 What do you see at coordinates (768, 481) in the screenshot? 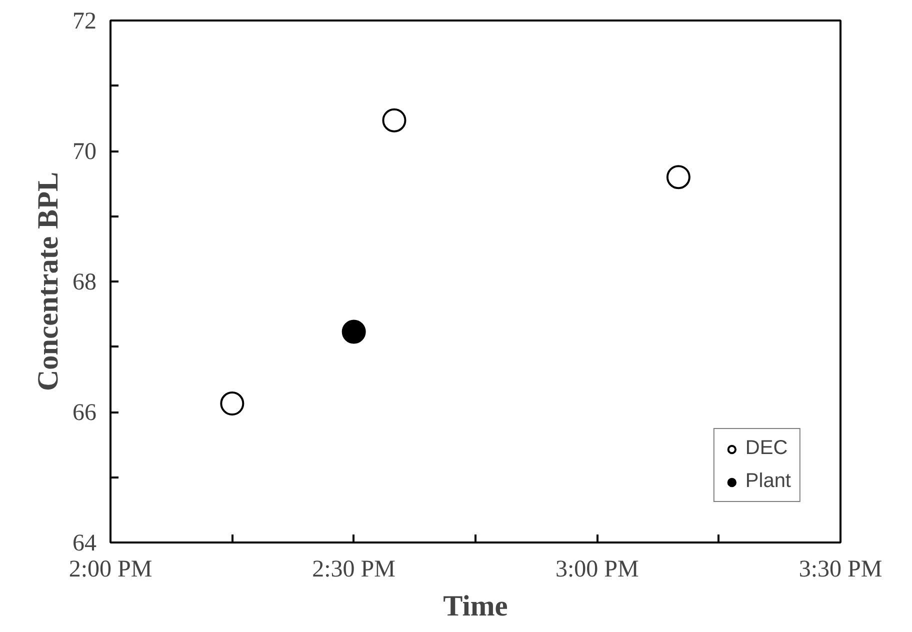
I see `legend-label: Plant` at bounding box center [768, 481].